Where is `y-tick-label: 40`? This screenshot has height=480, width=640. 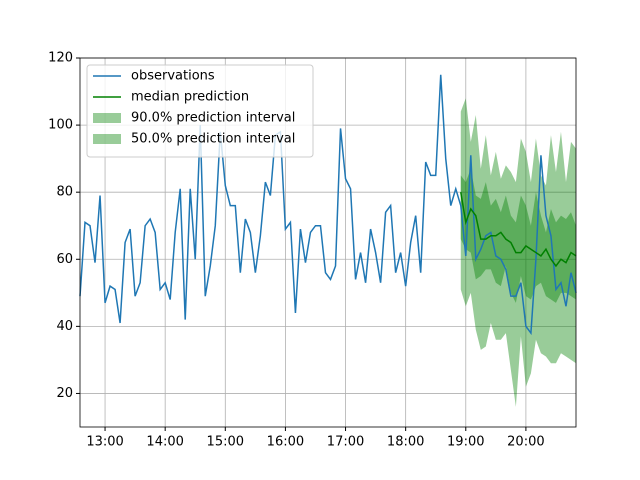
y-tick-label: 40 is located at coordinates (64, 326).